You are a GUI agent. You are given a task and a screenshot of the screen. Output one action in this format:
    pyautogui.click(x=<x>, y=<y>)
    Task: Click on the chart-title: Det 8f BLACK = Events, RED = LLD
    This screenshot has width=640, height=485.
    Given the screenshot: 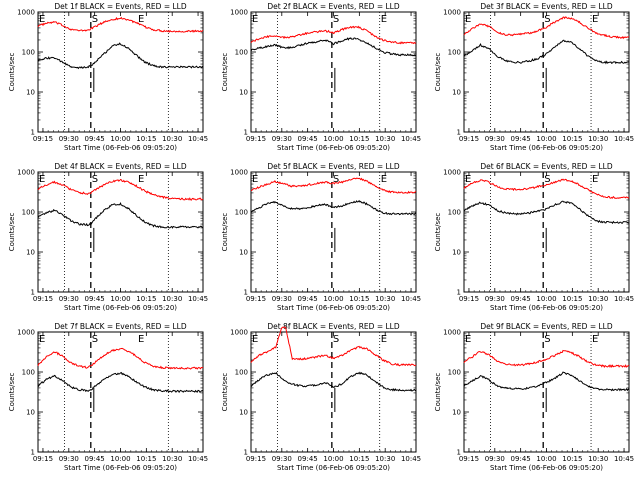 What is the action you would take?
    pyautogui.click(x=333, y=326)
    